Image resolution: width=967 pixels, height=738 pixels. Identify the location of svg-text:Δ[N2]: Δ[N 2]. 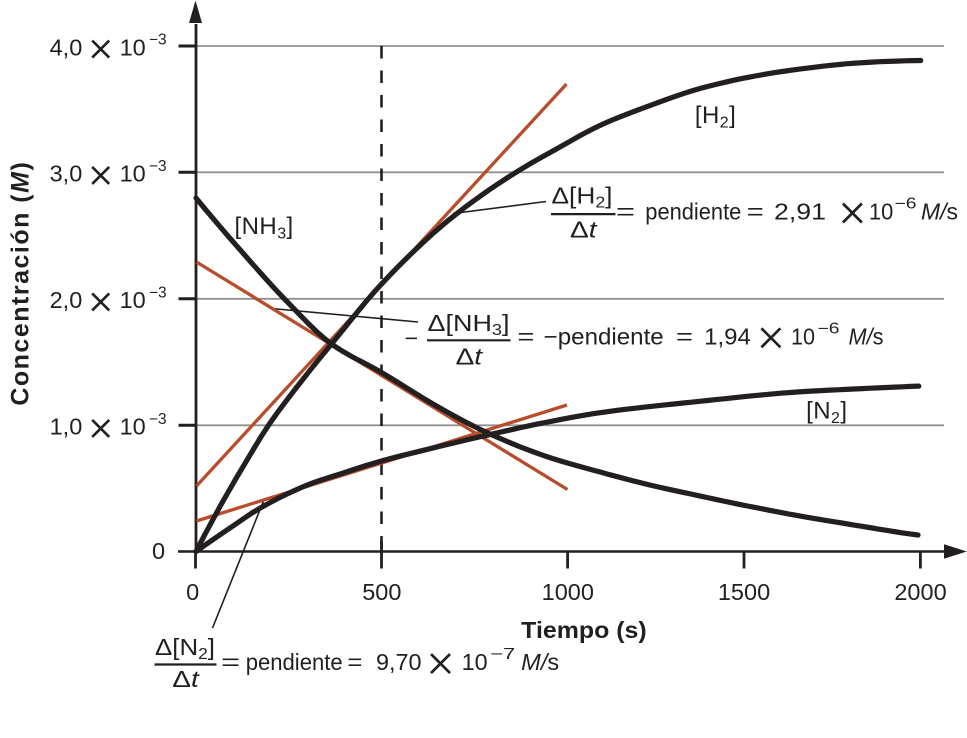
(185, 648).